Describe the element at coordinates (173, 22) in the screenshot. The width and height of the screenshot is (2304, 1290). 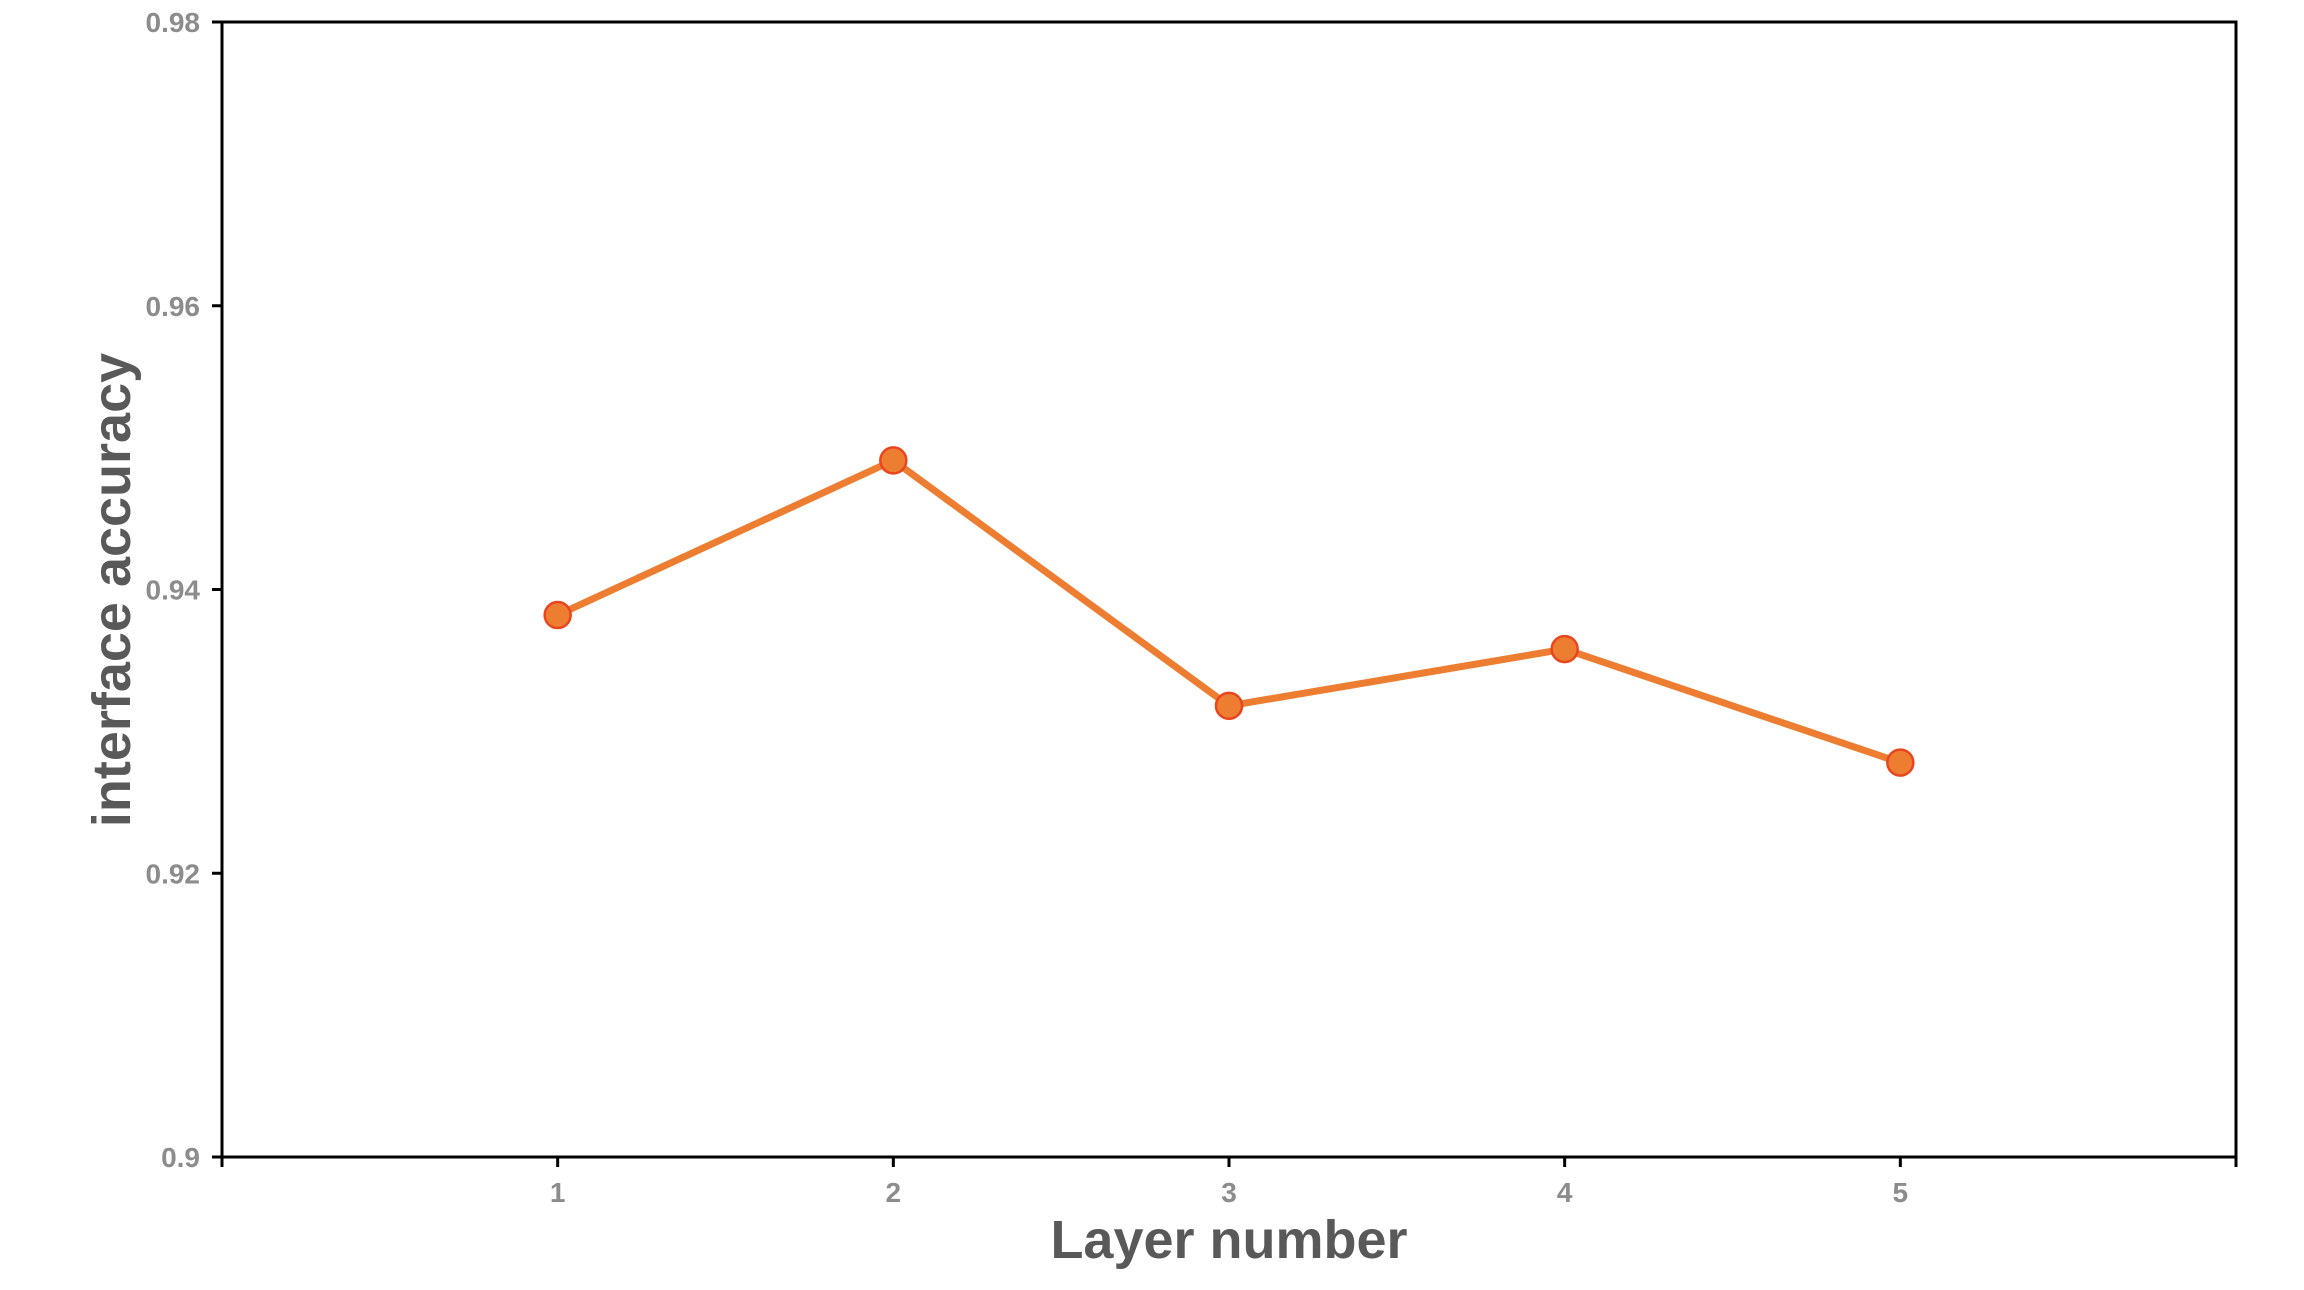
I see `y-tick-label: 0.98` at that location.